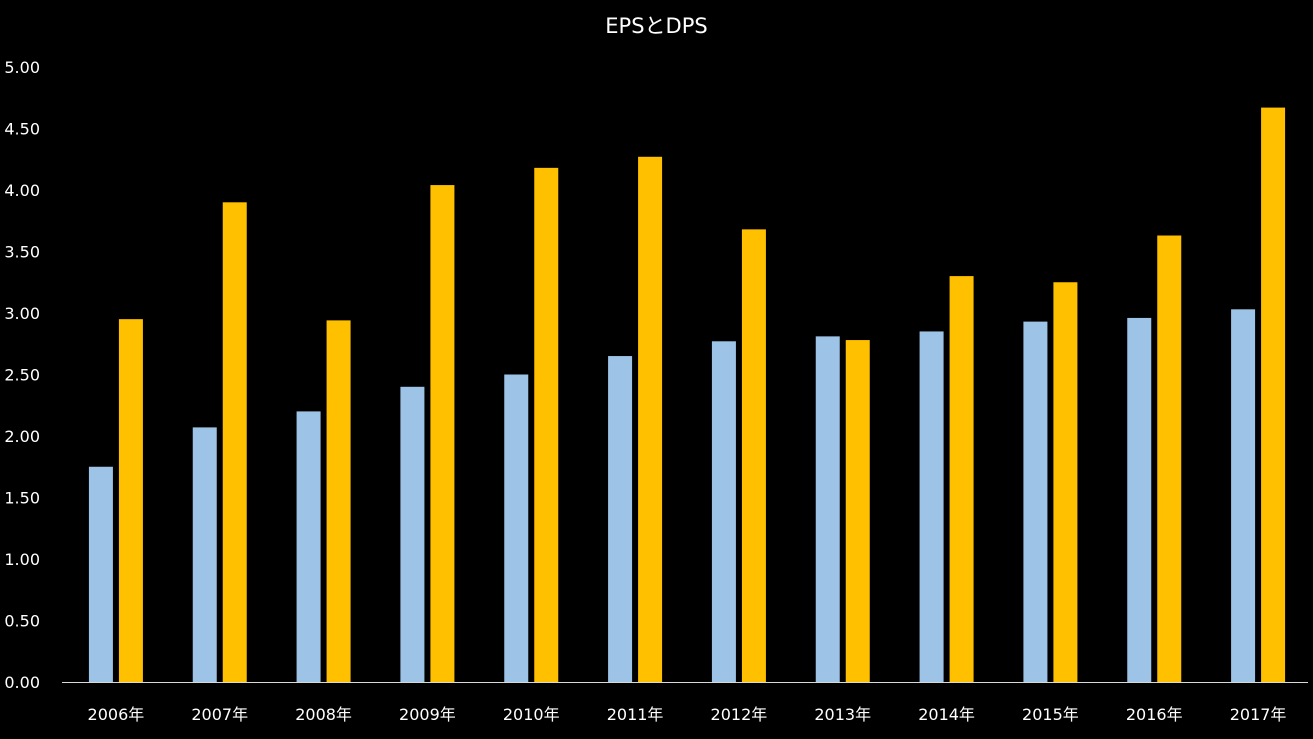  What do you see at coordinates (22, 621) in the screenshot?
I see `y-tick-label: 0.50` at bounding box center [22, 621].